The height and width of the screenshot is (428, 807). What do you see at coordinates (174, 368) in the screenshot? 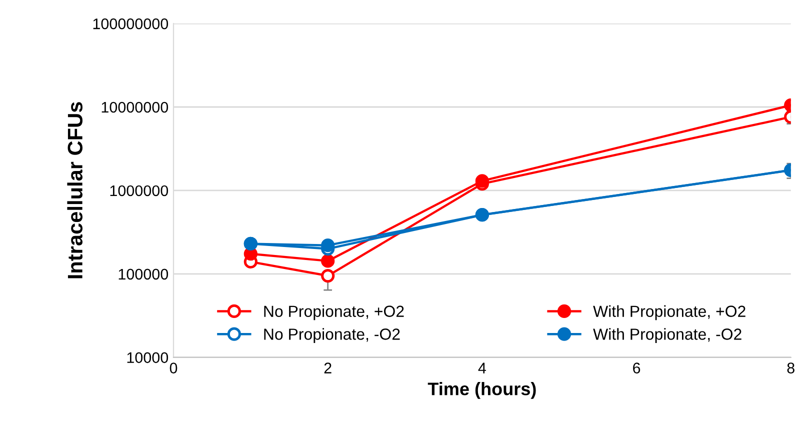
I see `x-tick-label: 0` at bounding box center [174, 368].